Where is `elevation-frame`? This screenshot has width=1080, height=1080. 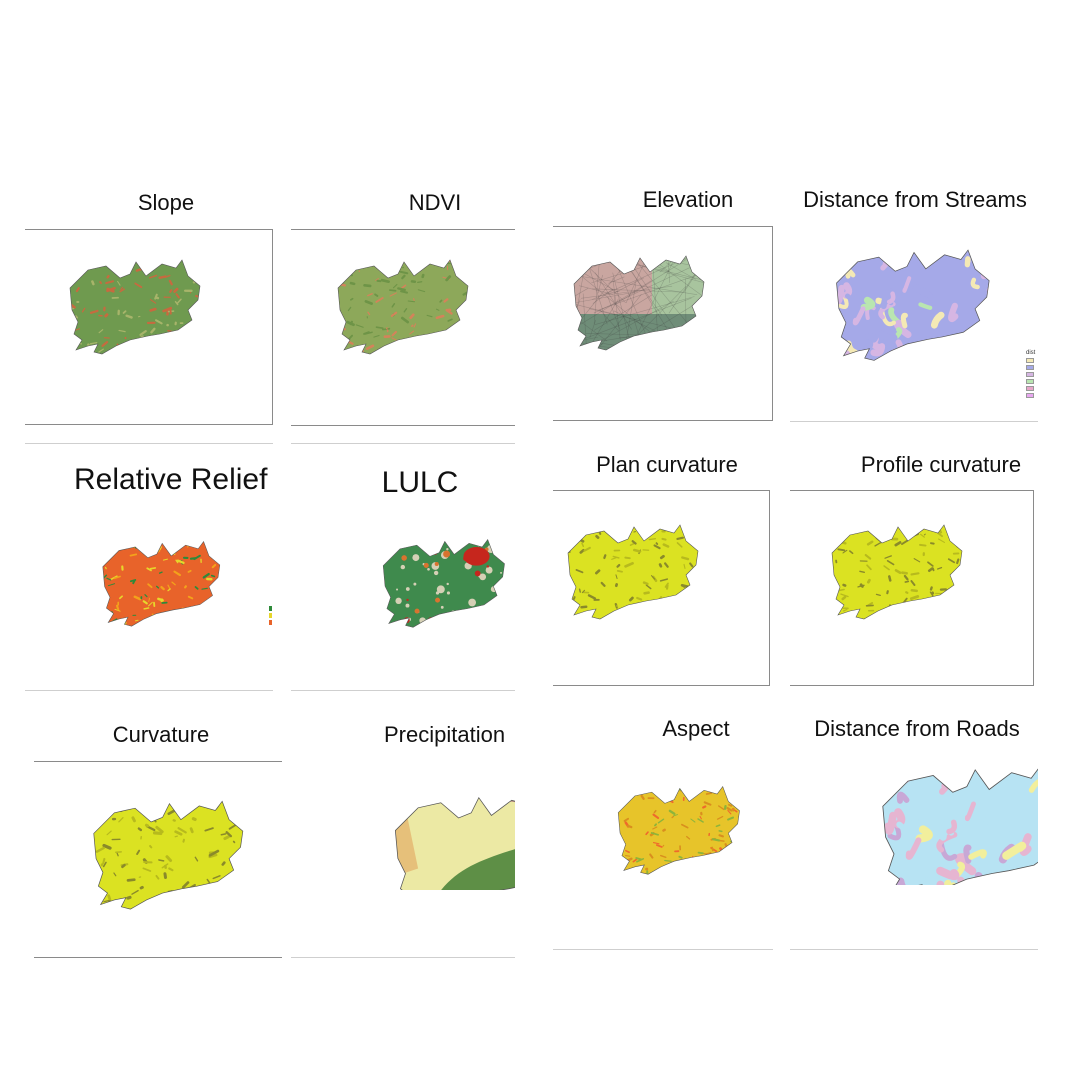
elevation-frame is located at coordinates (663, 323).